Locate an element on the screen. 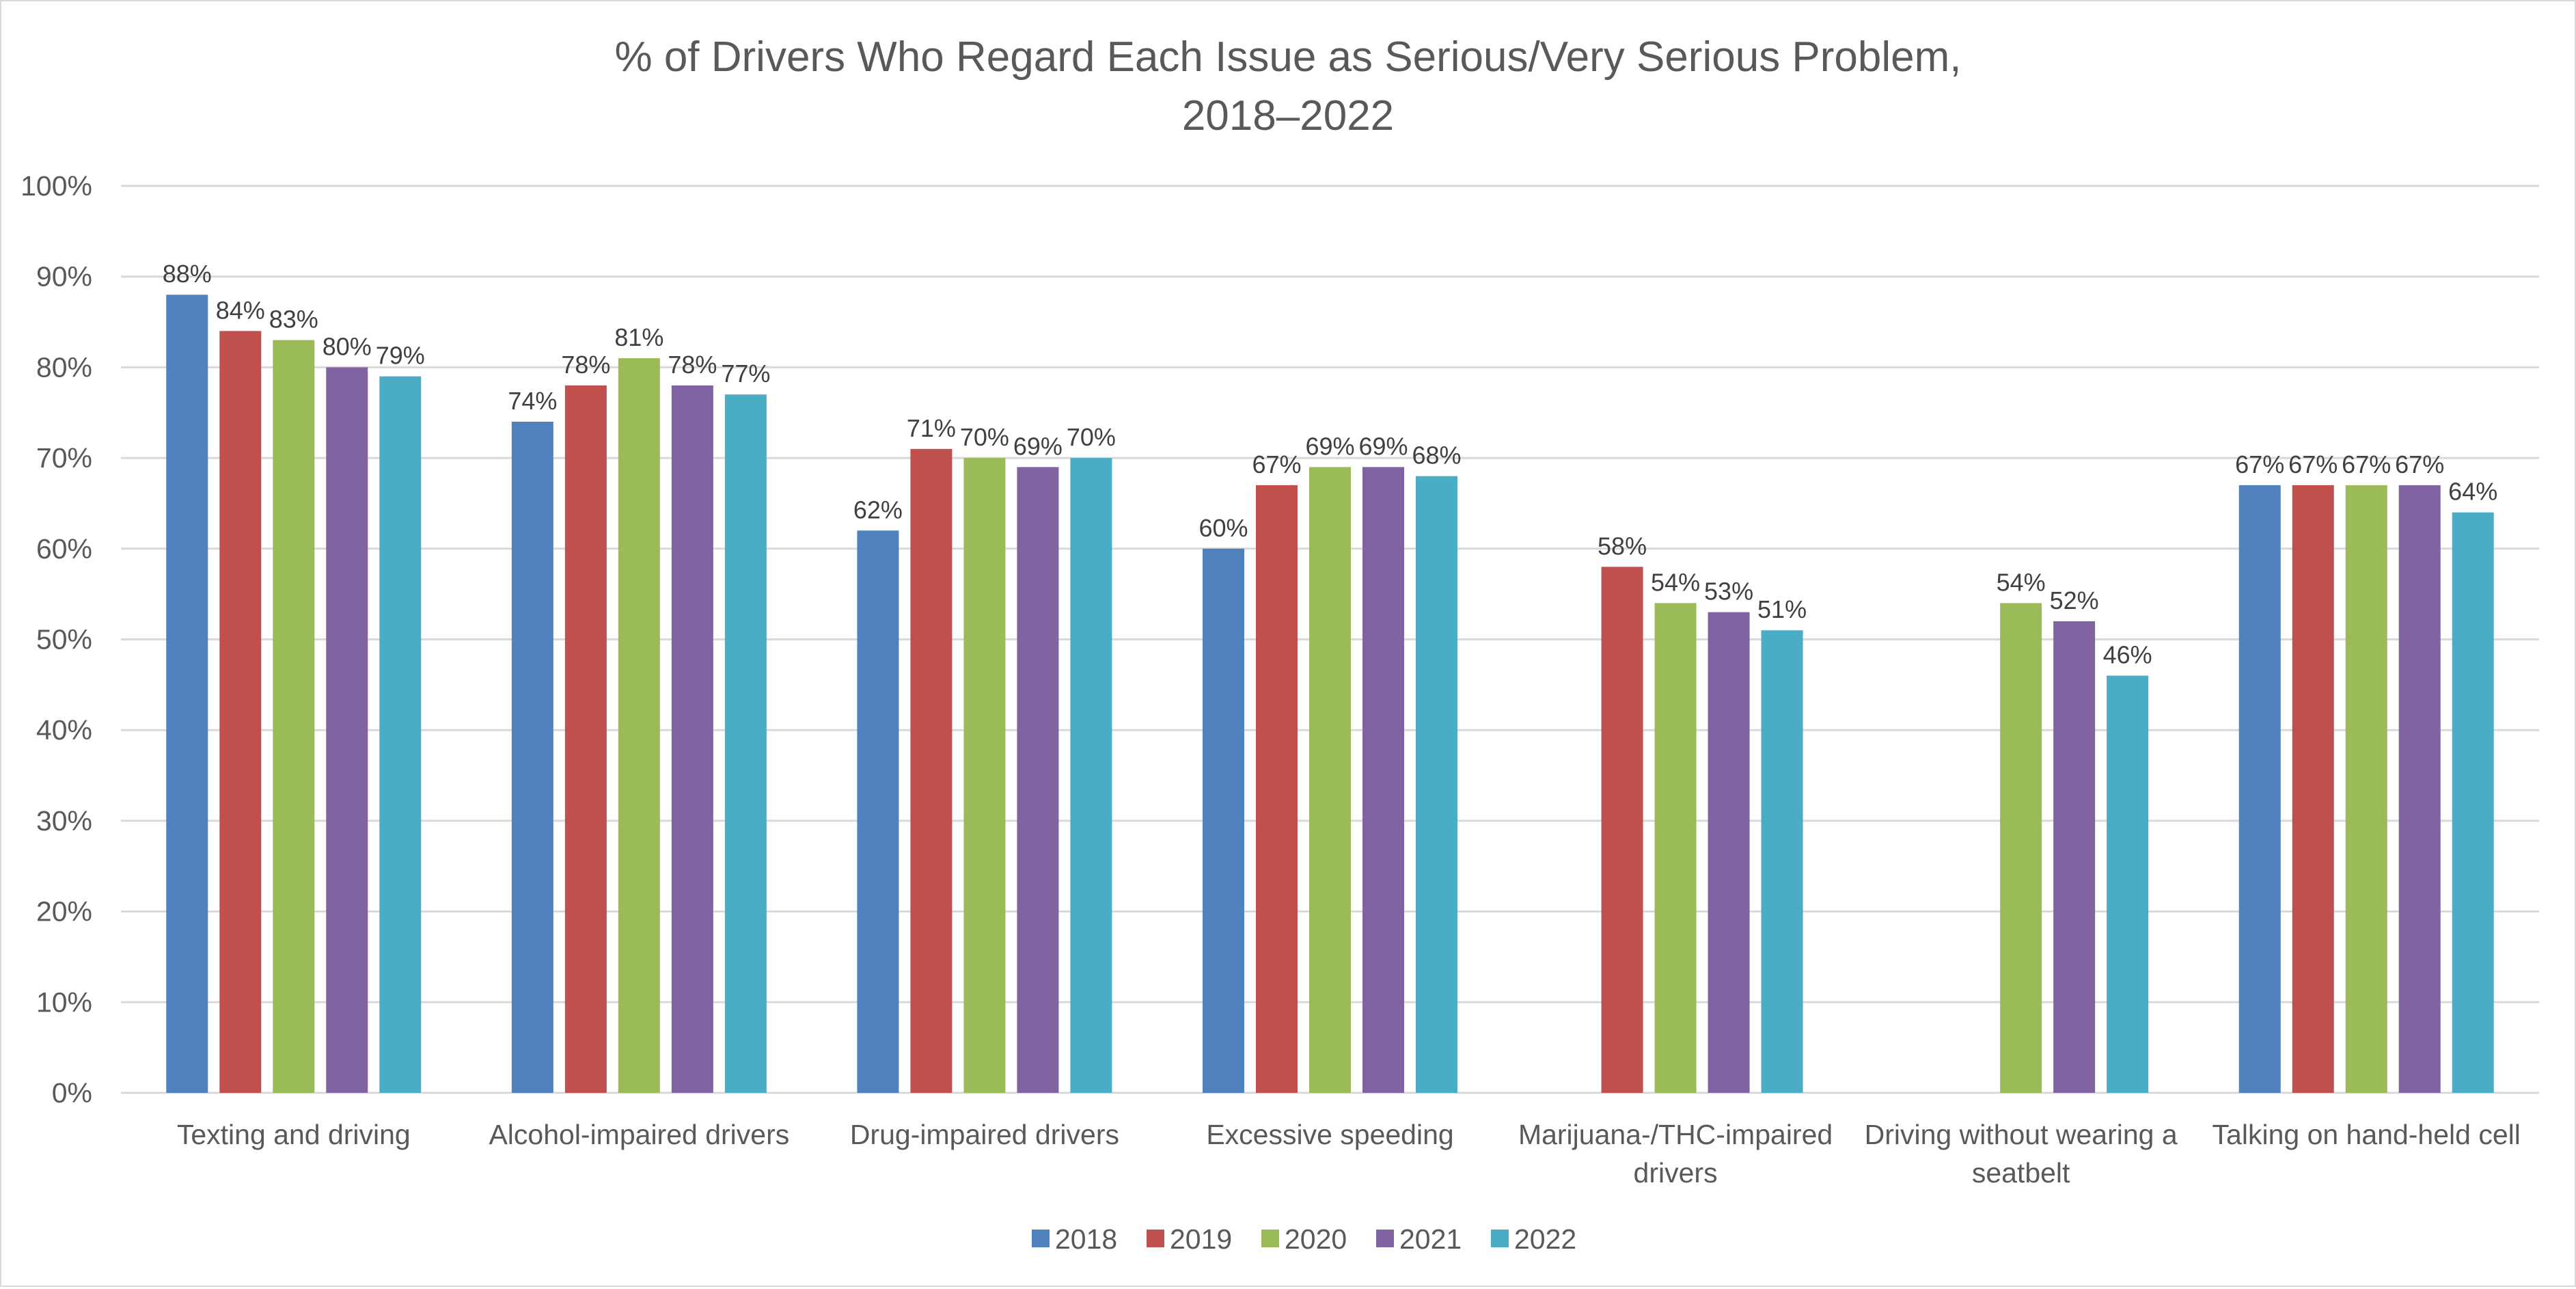 Image resolution: width=2576 pixels, height=1289 pixels. legend-item-2018: 2018 is located at coordinates (1074, 1239).